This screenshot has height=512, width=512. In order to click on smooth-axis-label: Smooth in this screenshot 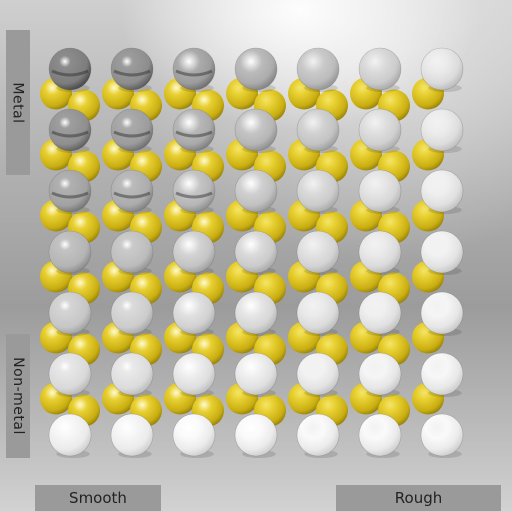, I will do `click(98, 498)`.